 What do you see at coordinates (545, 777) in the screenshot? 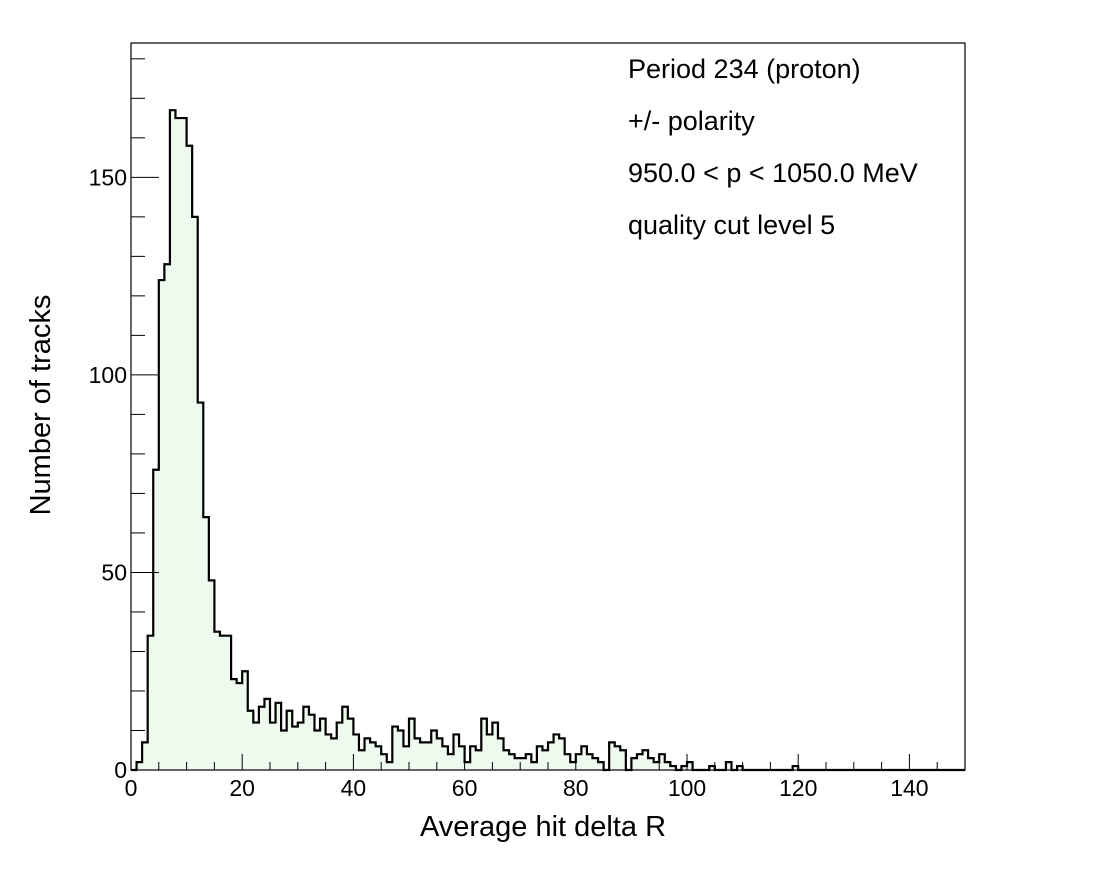
I see `x-axis: 0 20 40 60 80 100 120 140` at bounding box center [545, 777].